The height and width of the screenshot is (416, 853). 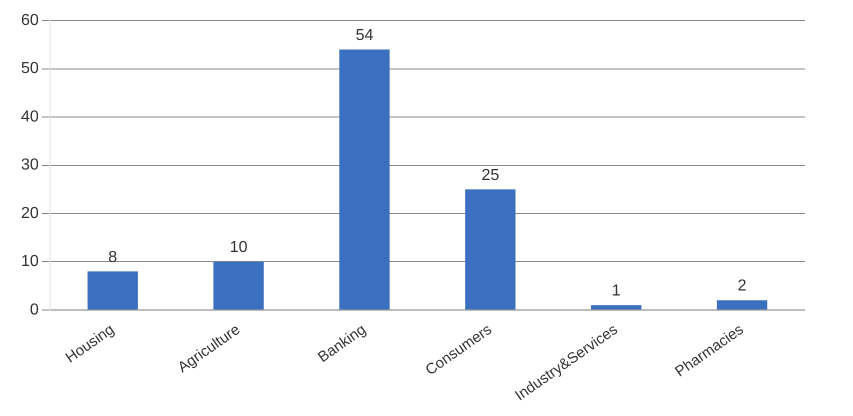 What do you see at coordinates (490, 175) in the screenshot?
I see `data-label: 25` at bounding box center [490, 175].